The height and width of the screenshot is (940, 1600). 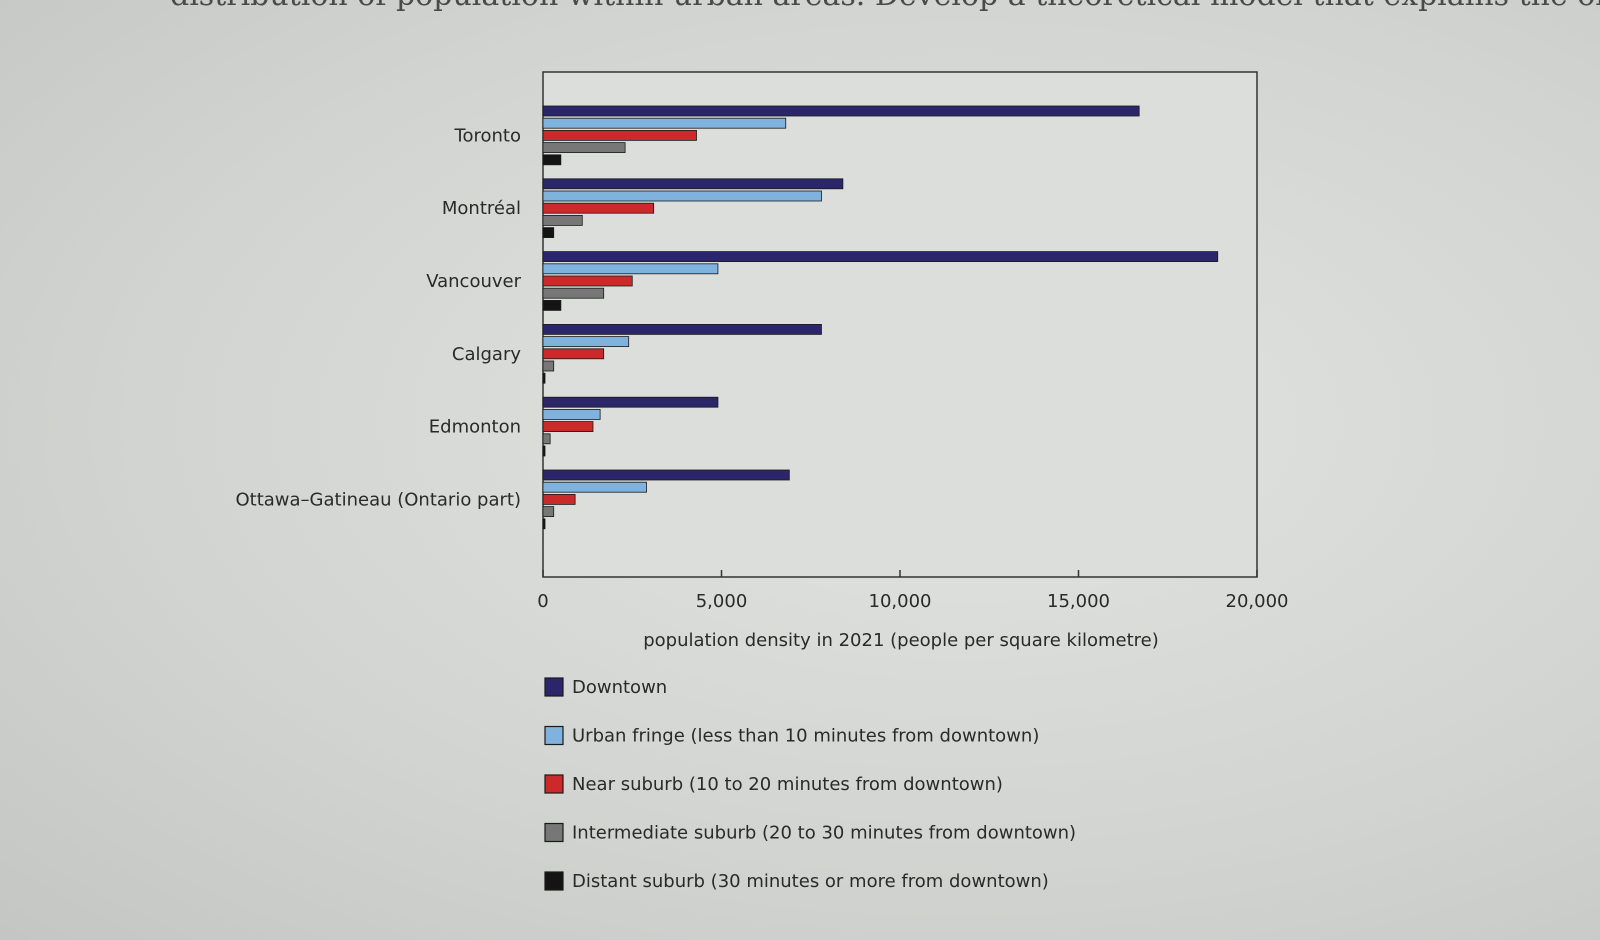 I want to click on category-label: Toronto, so click(x=487, y=135).